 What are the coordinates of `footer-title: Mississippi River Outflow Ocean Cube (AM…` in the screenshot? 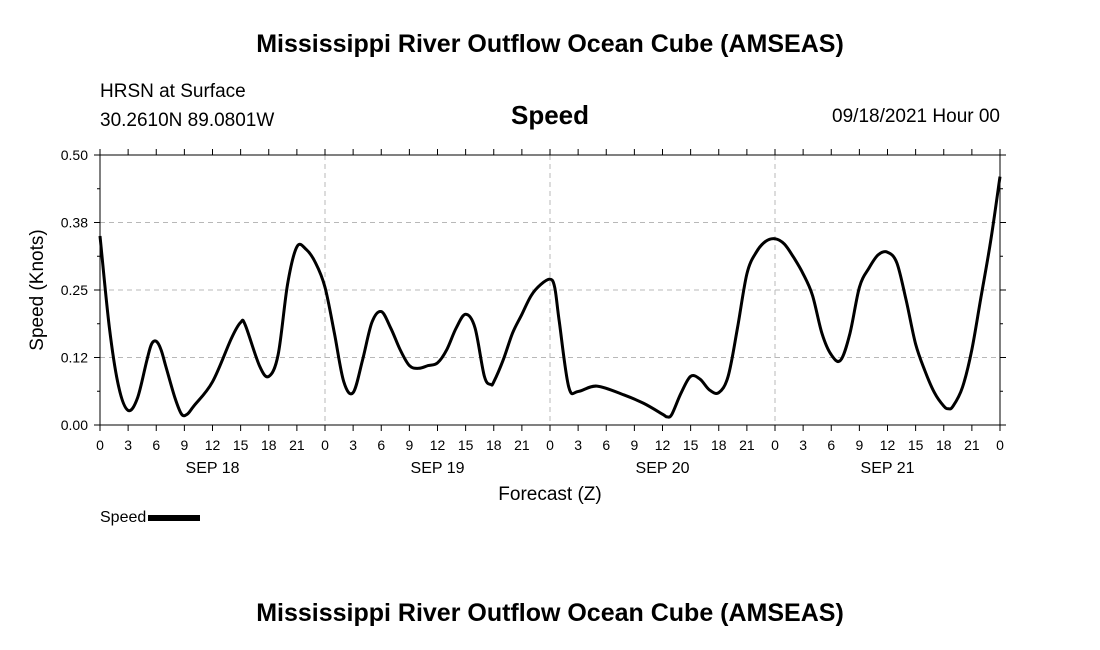 It's located at (550, 613).